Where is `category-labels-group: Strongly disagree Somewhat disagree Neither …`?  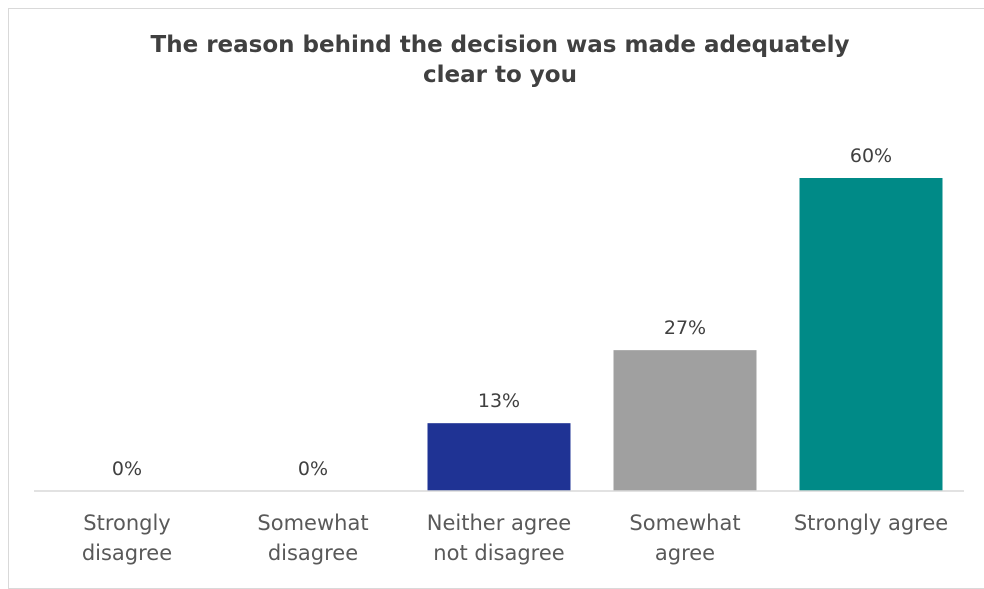
category-labels-group: Strongly disagree Somewhat disagree Neither … is located at coordinates (515, 538).